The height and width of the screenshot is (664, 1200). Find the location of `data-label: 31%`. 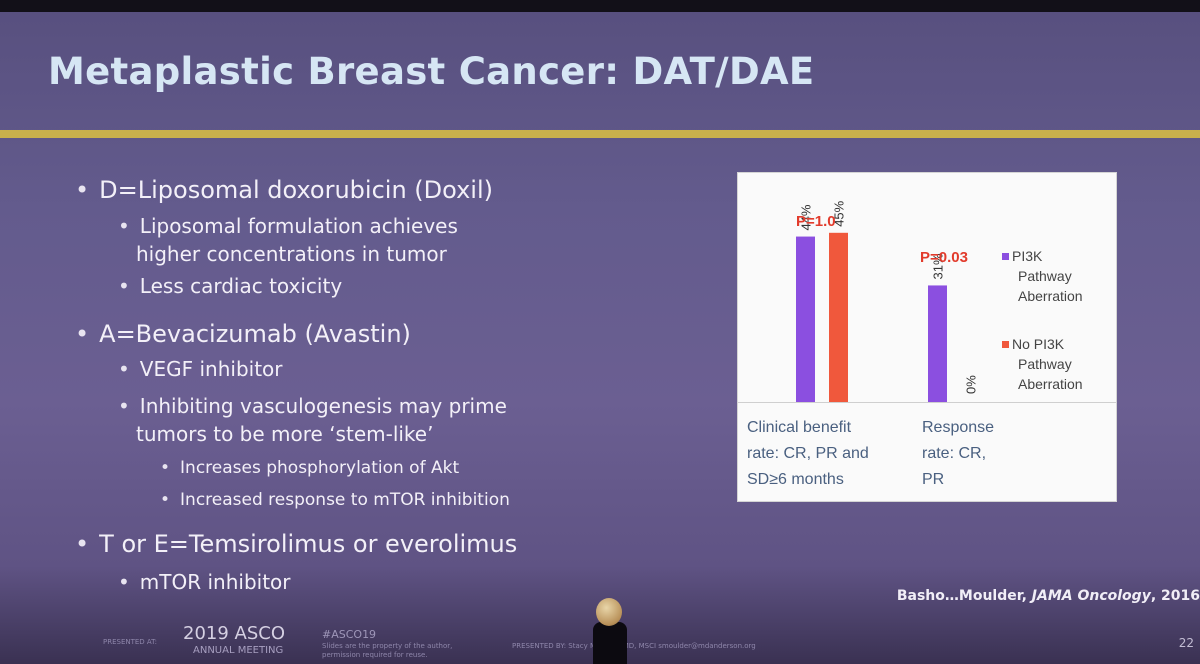

data-label: 31% is located at coordinates (938, 266).